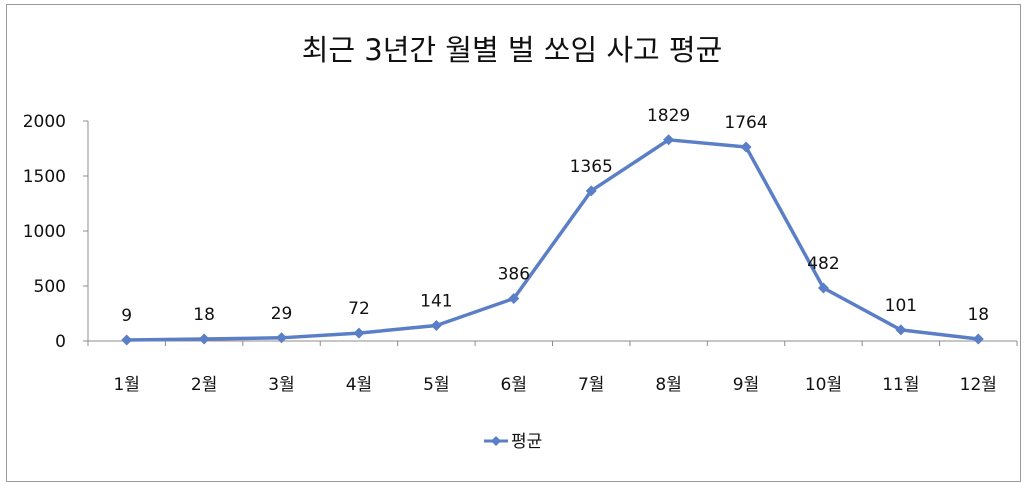  What do you see at coordinates (668, 385) in the screenshot?
I see `x-tick-label: 8월` at bounding box center [668, 385].